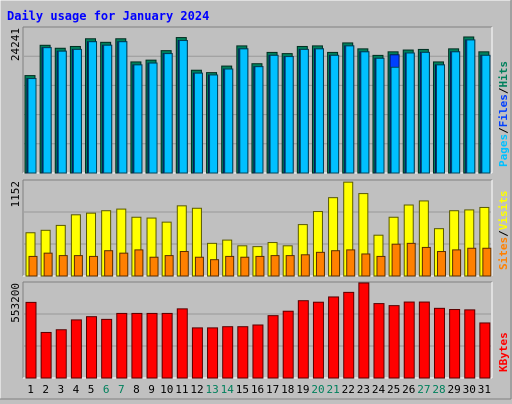 This screenshot has height=404, width=512. Describe the element at coordinates (287, 389) in the screenshot. I see `day-tick-label: 18` at that location.